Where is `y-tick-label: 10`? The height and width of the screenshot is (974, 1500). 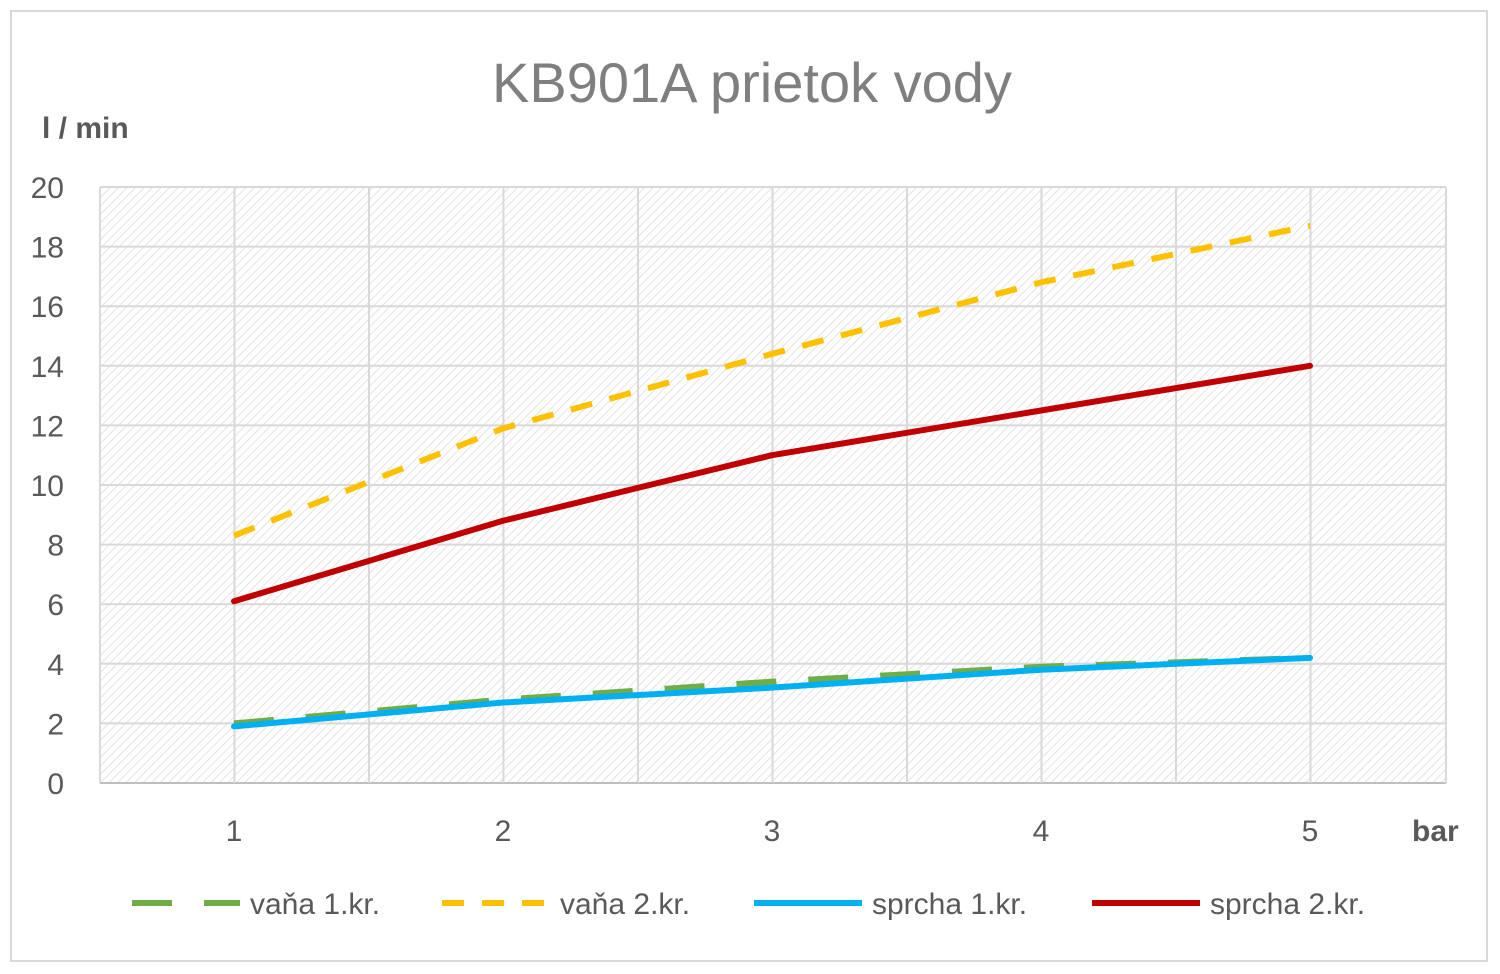 y-tick-label: 10 is located at coordinates (47, 486).